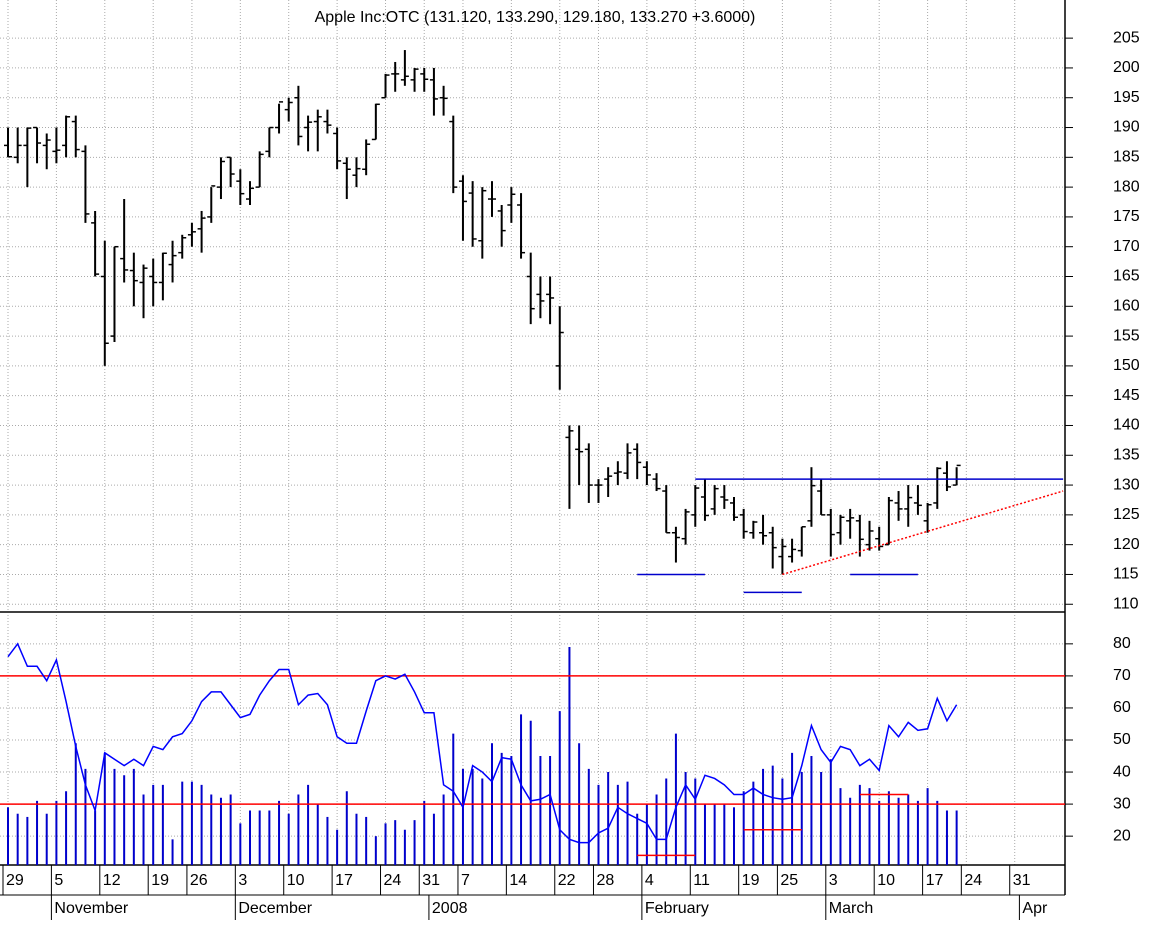 The image size is (1156, 925). I want to click on y-tick-label: 20, so click(1122, 835).